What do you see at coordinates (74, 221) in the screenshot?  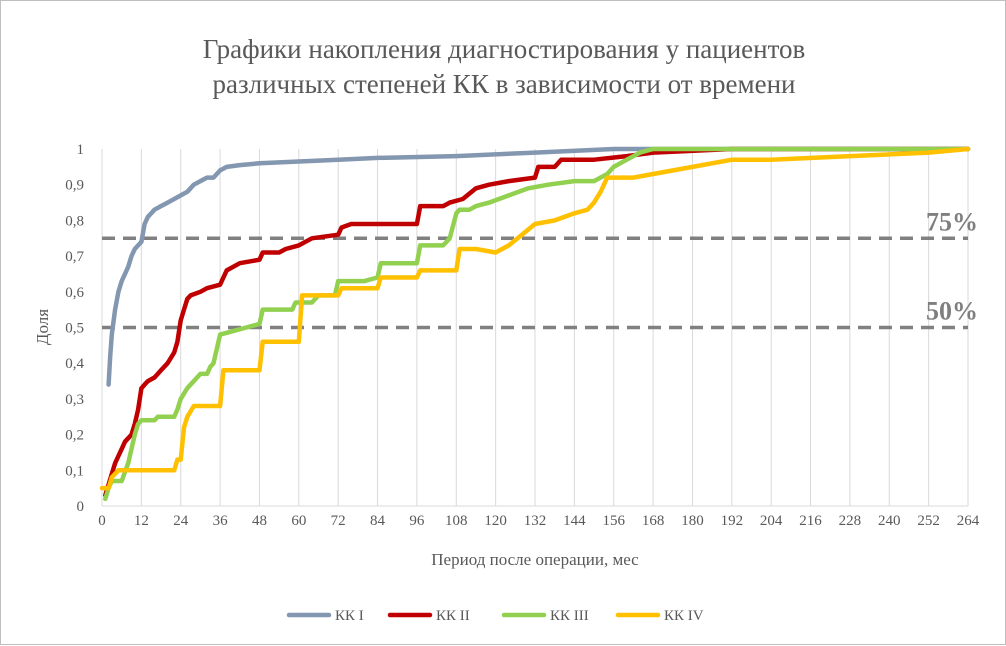 I see `y-tick-label: 0,8` at bounding box center [74, 221].